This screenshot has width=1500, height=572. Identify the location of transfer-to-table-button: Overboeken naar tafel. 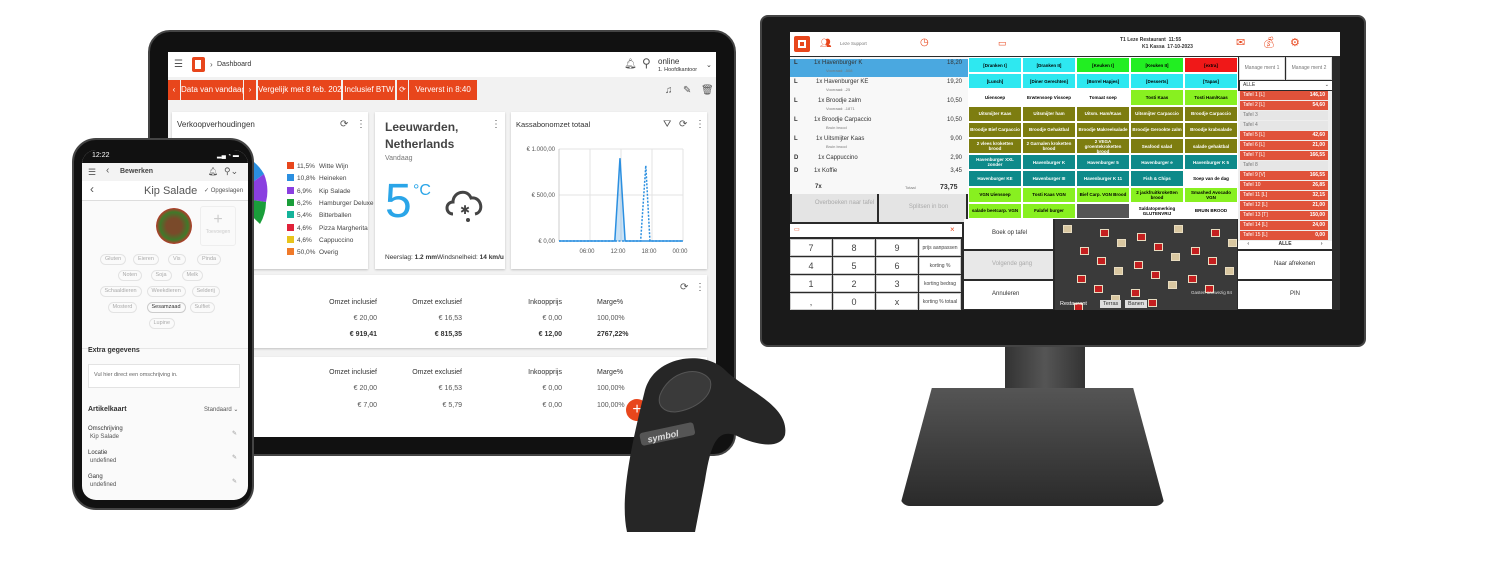
(834, 208).